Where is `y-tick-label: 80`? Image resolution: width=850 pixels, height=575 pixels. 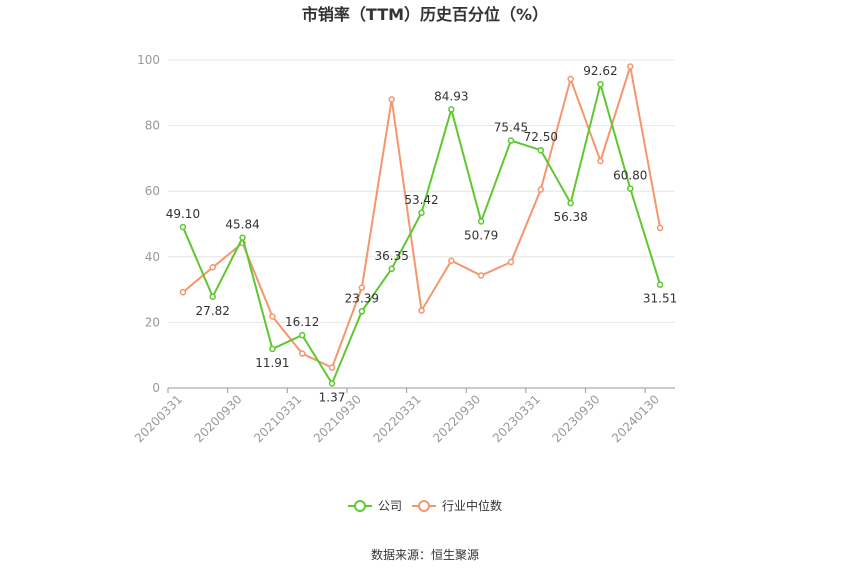 y-tick-label: 80 is located at coordinates (152, 126).